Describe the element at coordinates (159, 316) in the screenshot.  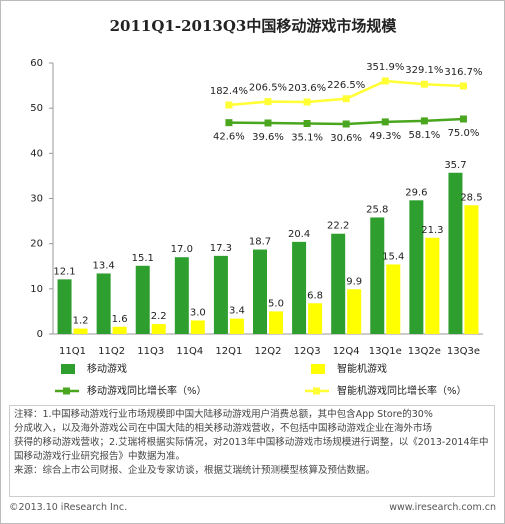
I see `bar-label: 2.2` at that location.